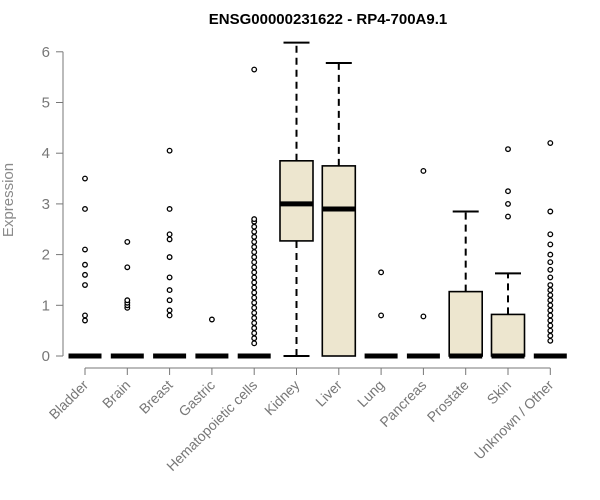  Describe the element at coordinates (69, 400) in the screenshot. I see `x-tick-label-0: Bladder` at that location.